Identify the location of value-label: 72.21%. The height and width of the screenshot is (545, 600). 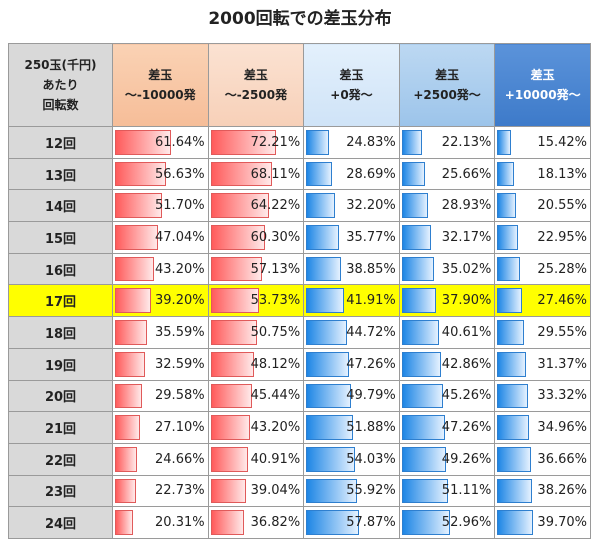
(275, 142).